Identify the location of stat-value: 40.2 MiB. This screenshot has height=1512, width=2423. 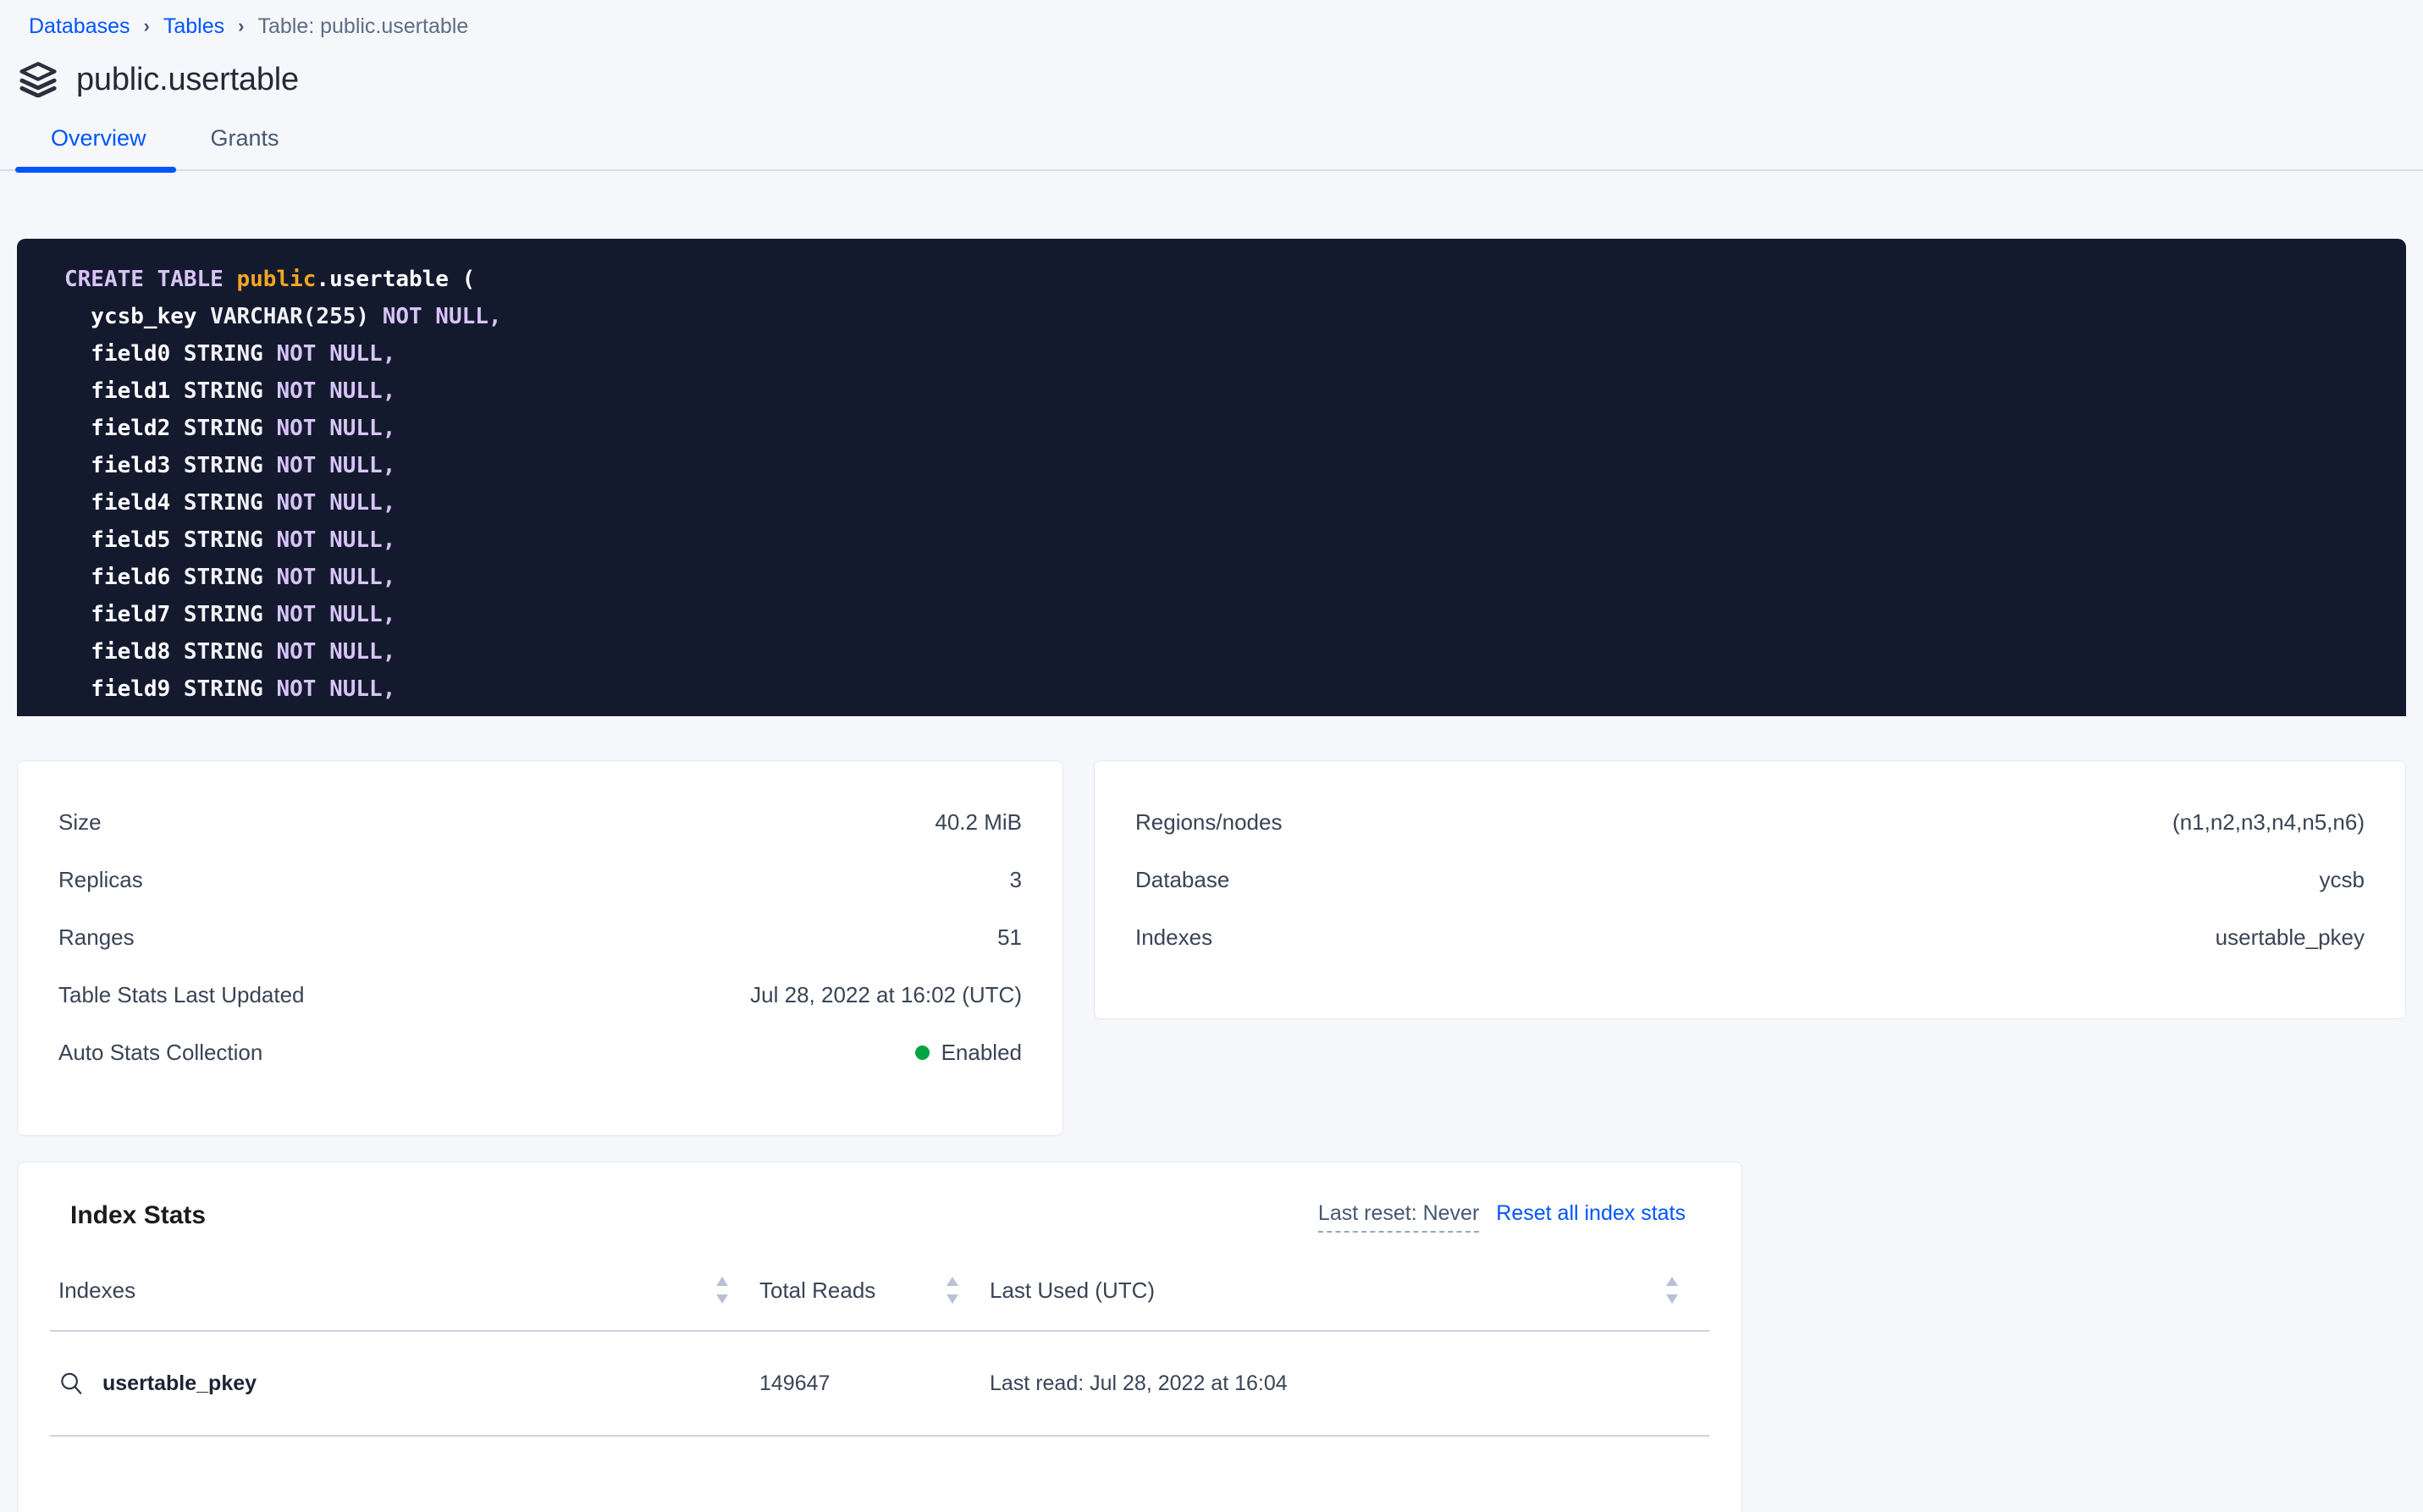
(978, 821).